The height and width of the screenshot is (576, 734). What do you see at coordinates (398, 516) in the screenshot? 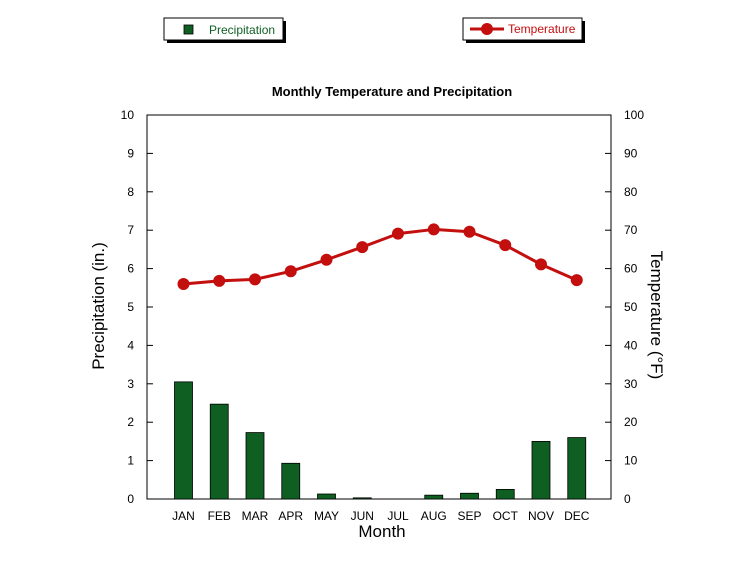
I see `x-axis-tick-label: JUL` at bounding box center [398, 516].